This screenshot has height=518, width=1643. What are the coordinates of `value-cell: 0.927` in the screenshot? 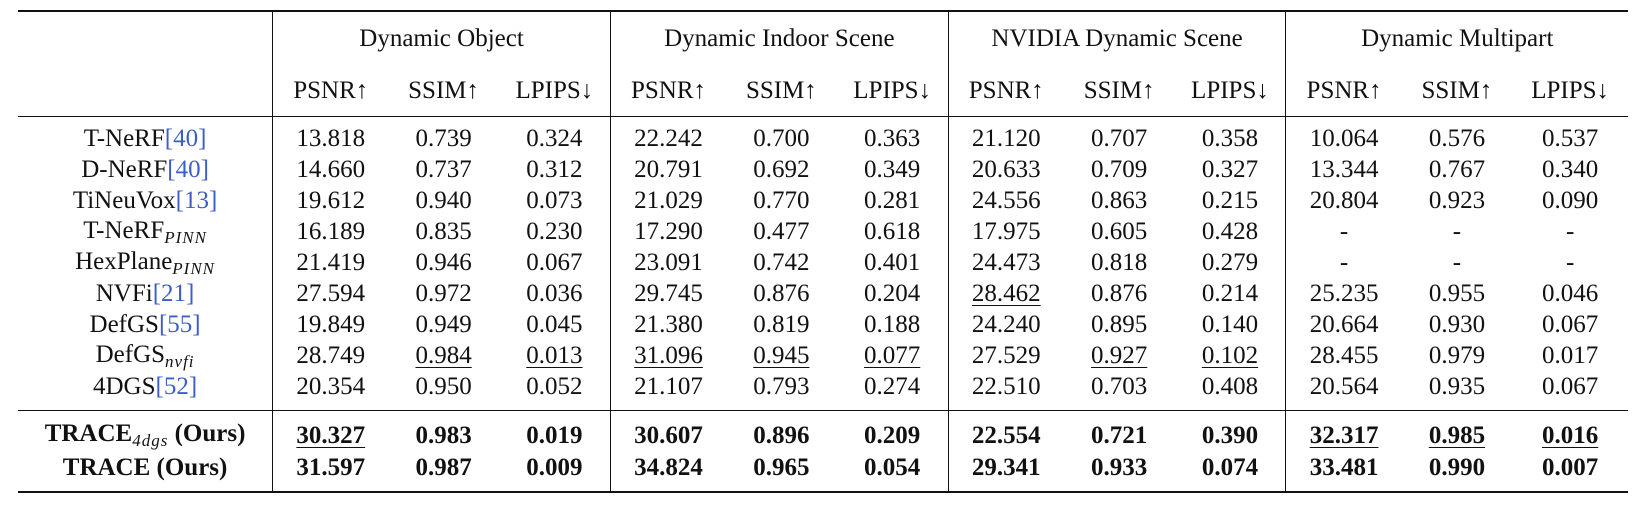 It's located at (1119, 355).